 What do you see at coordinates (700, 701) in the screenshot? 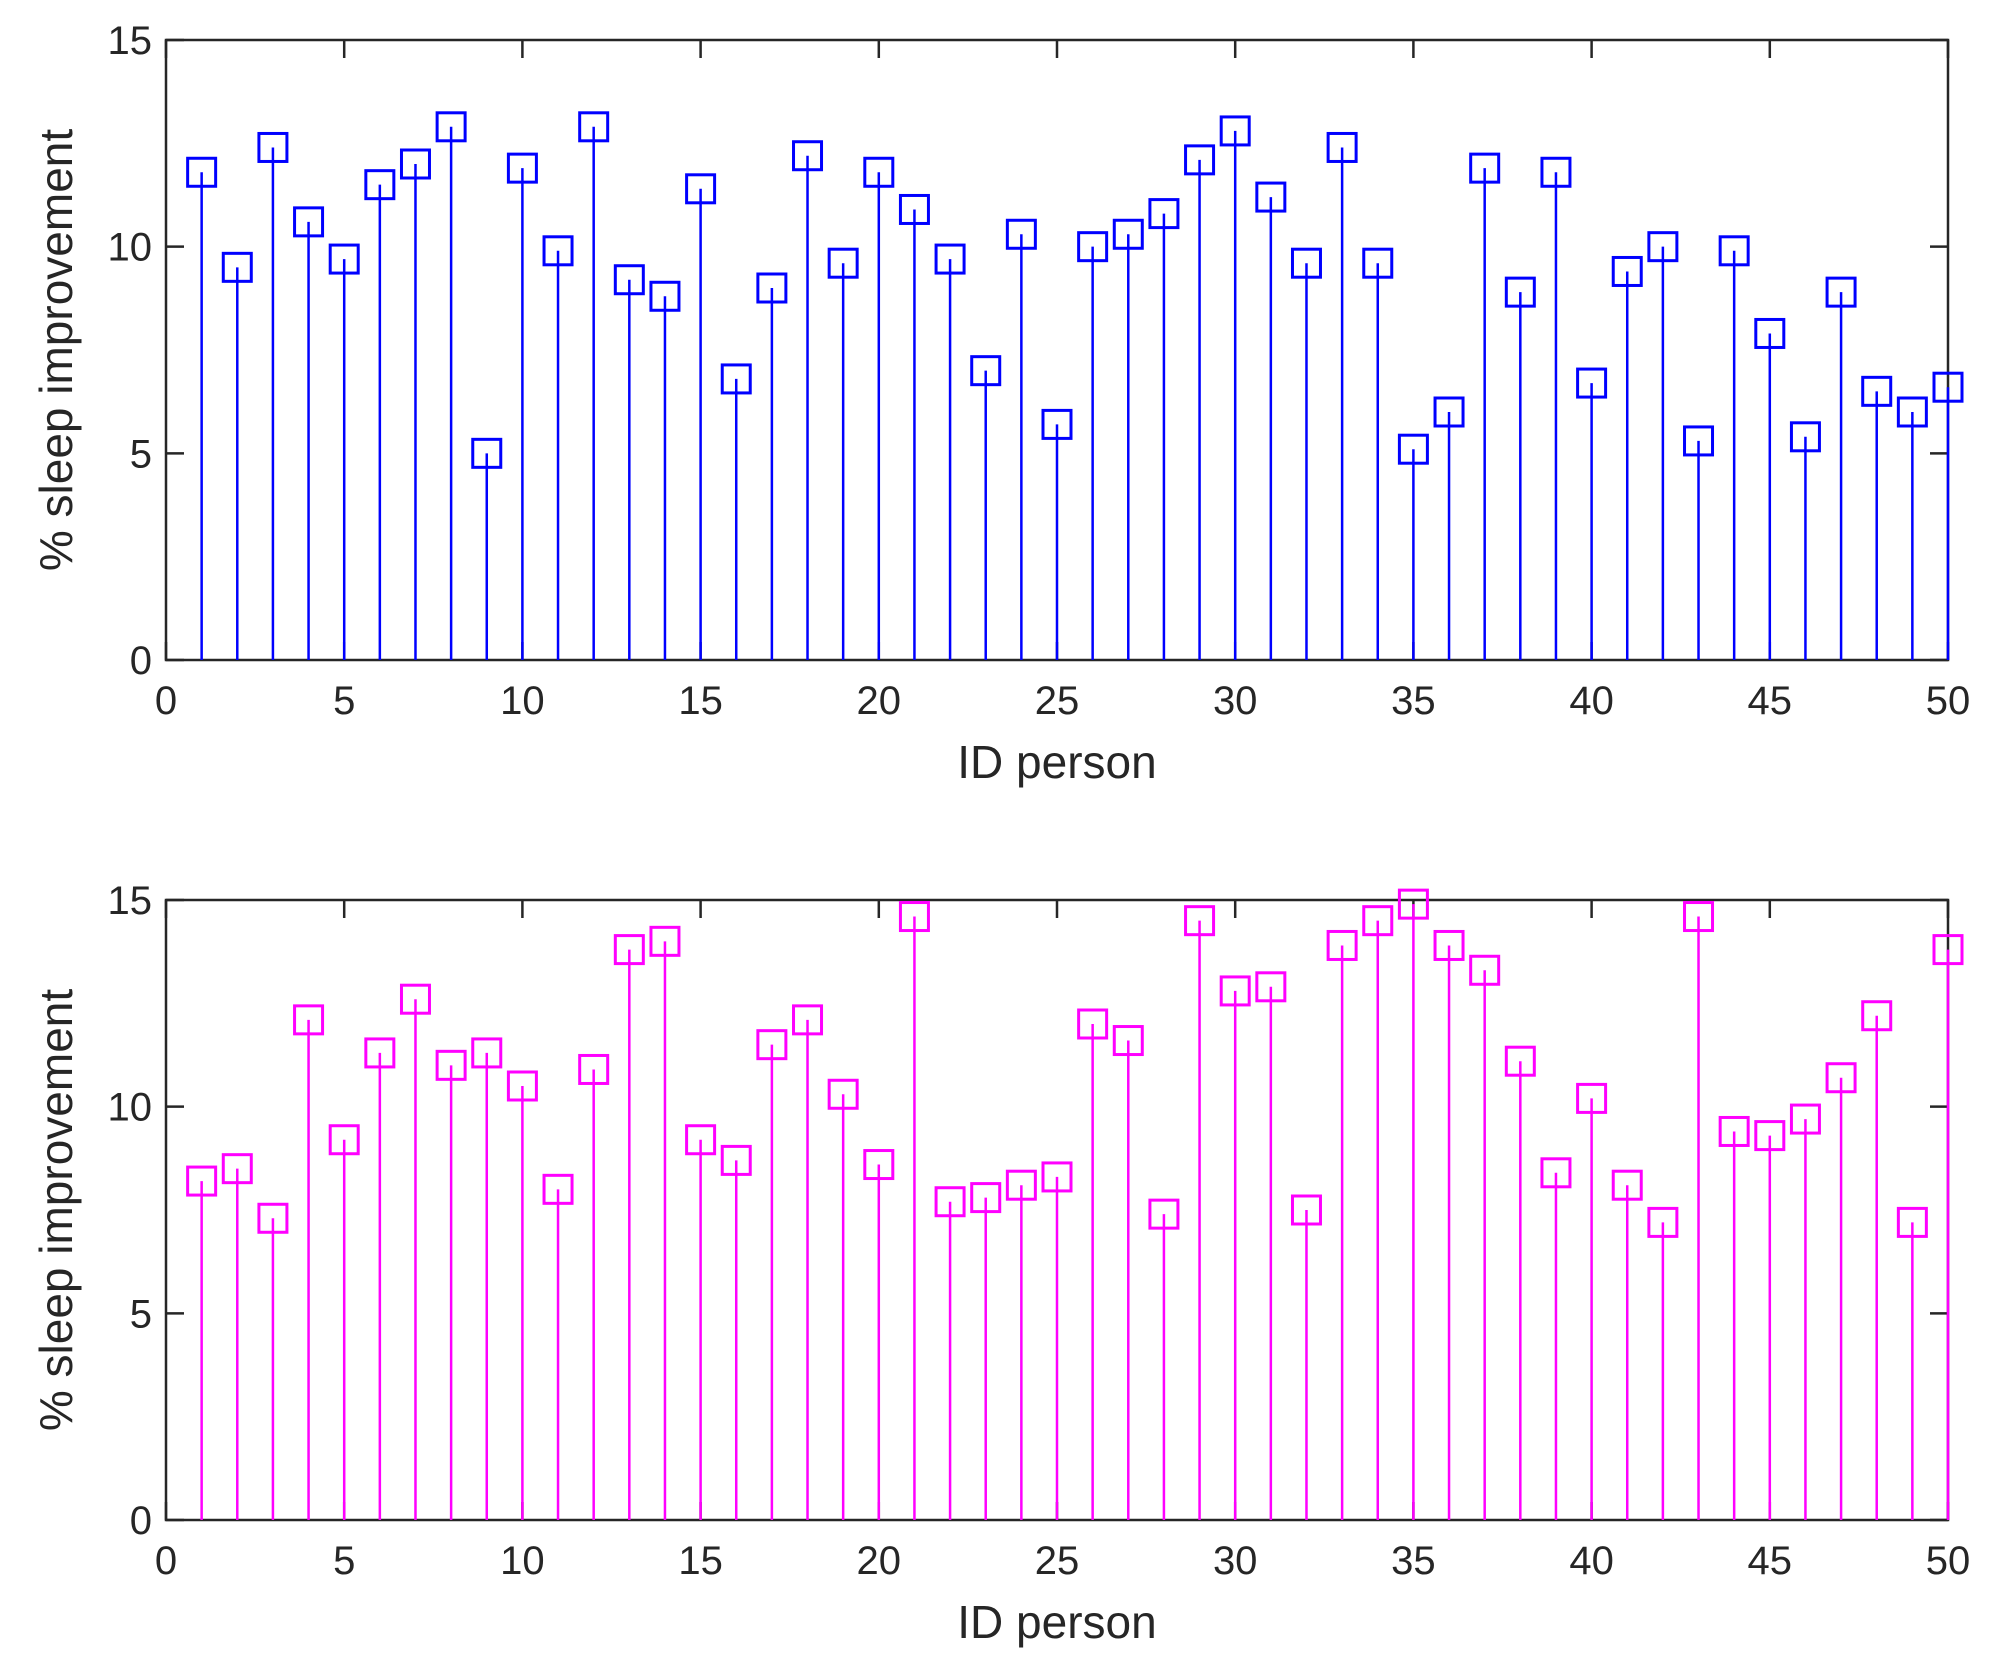
I see `x-tick-label: 15` at bounding box center [700, 701].